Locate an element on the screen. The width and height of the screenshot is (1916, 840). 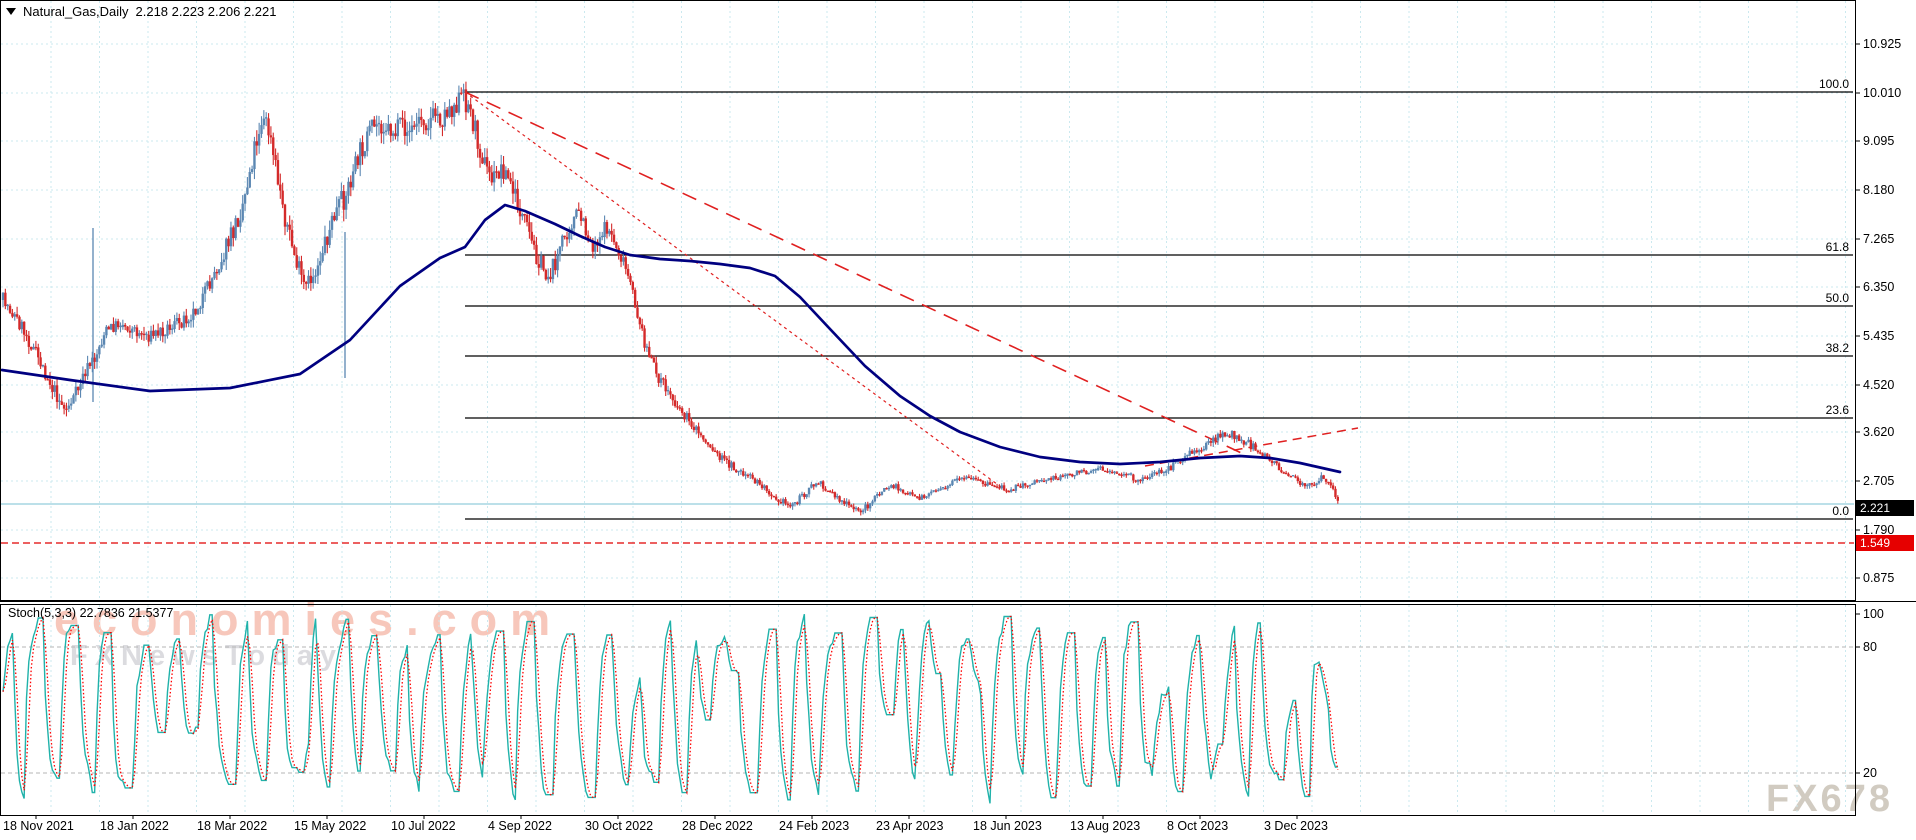
ohlc-values: 2.218 2.223 2.206 2.221 is located at coordinates (206, 11).